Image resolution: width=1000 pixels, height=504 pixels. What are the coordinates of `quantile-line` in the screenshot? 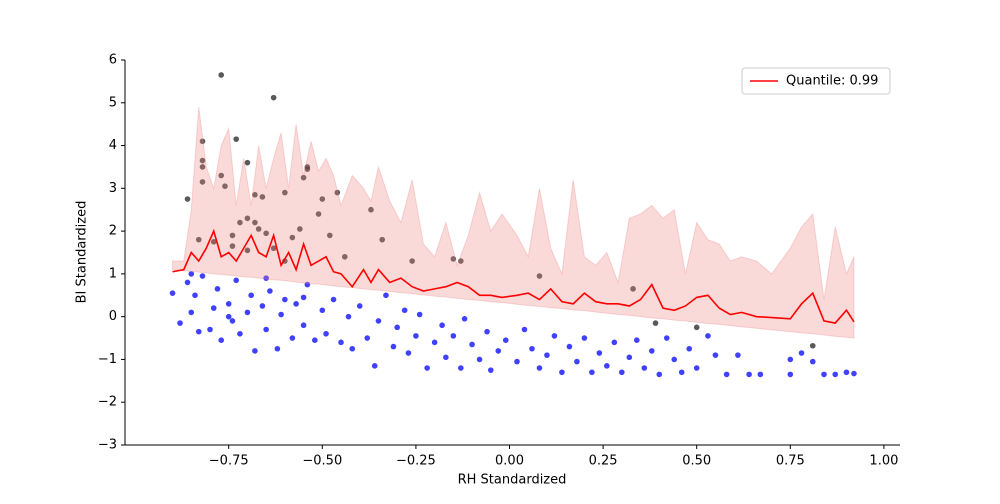 It's located at (513, 276).